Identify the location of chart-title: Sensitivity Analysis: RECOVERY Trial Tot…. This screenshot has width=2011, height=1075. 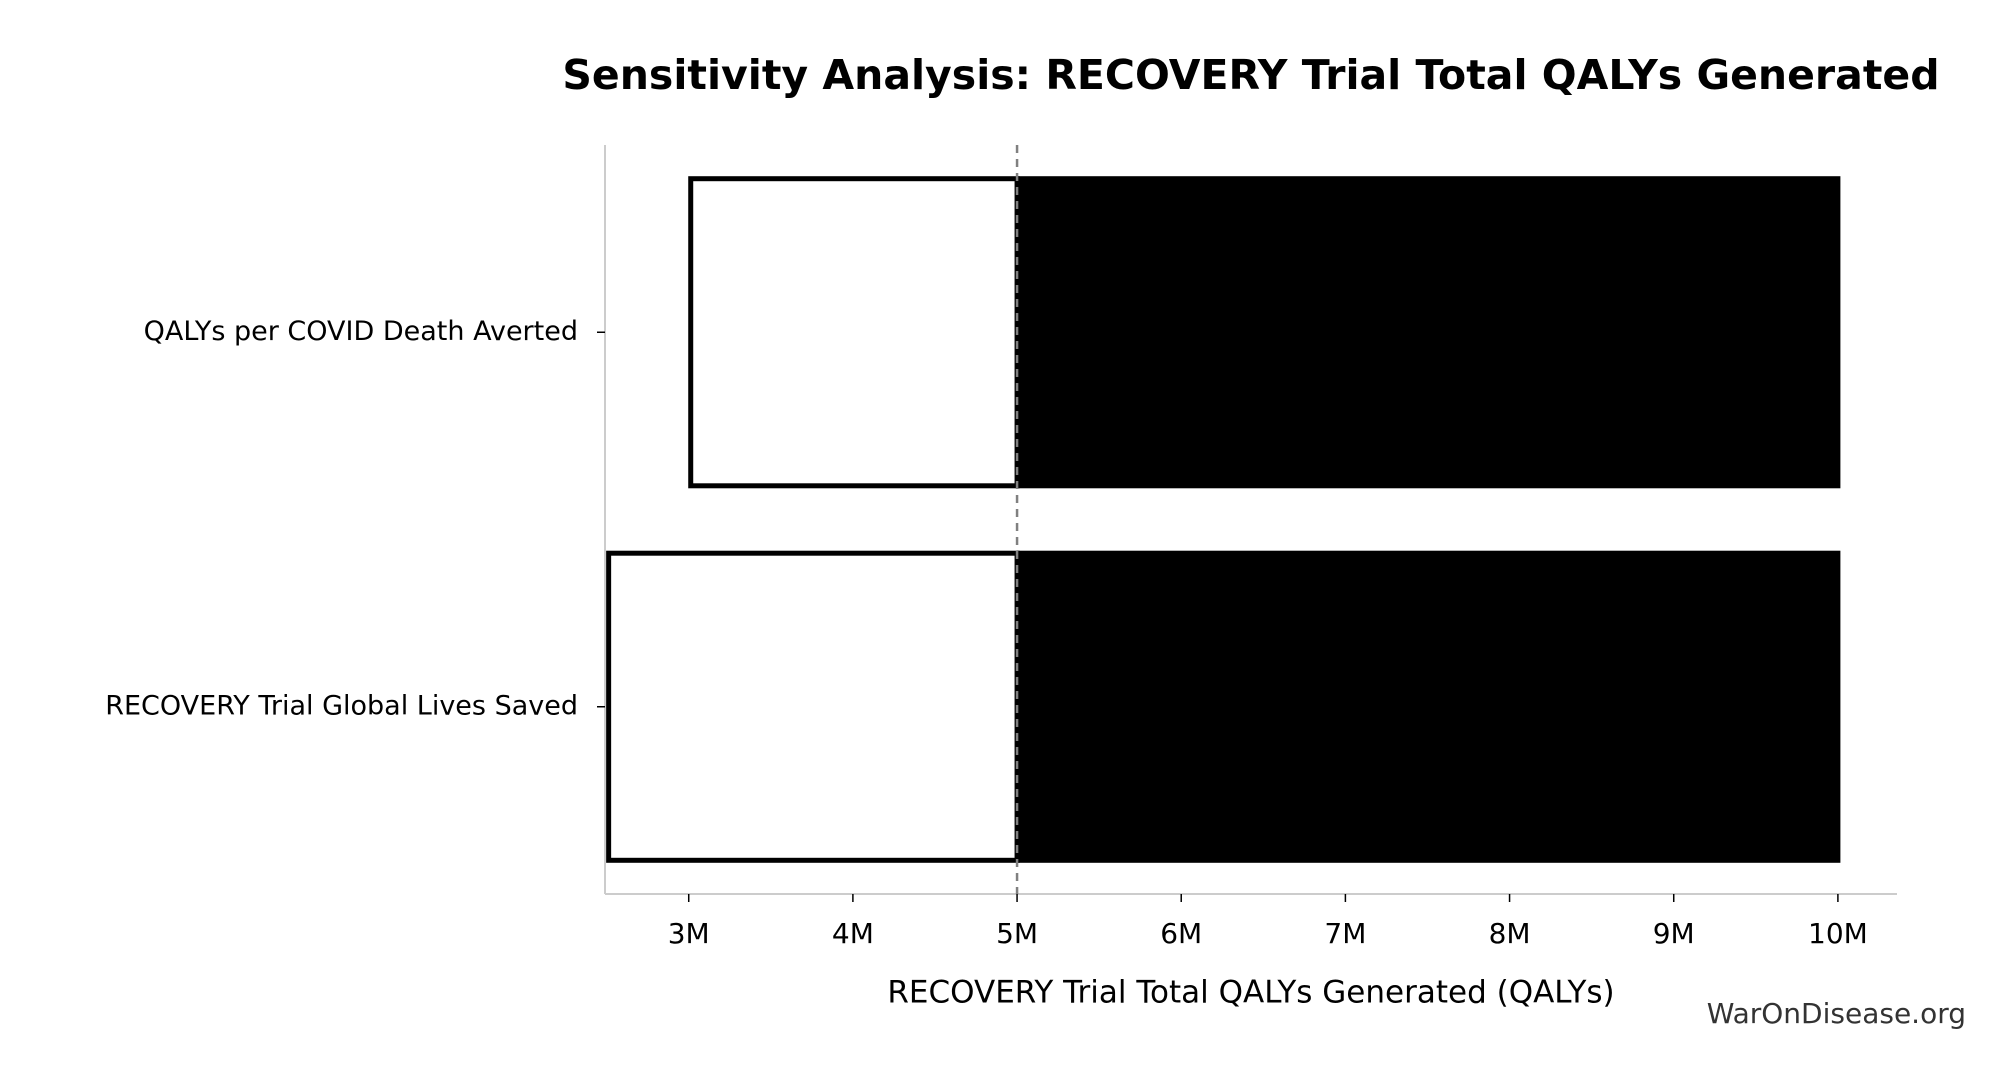
(1250, 75).